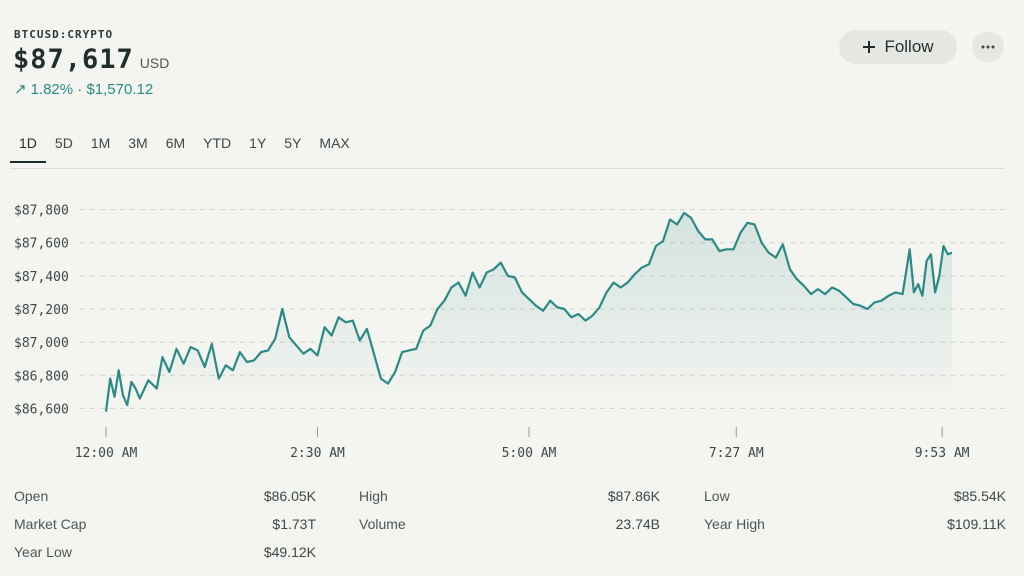  What do you see at coordinates (41, 244) in the screenshot?
I see `y-tick-label: $87,600` at bounding box center [41, 244].